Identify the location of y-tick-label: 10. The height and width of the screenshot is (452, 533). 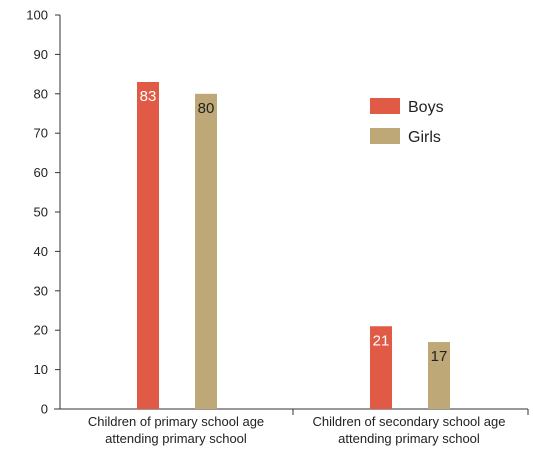
(41, 369).